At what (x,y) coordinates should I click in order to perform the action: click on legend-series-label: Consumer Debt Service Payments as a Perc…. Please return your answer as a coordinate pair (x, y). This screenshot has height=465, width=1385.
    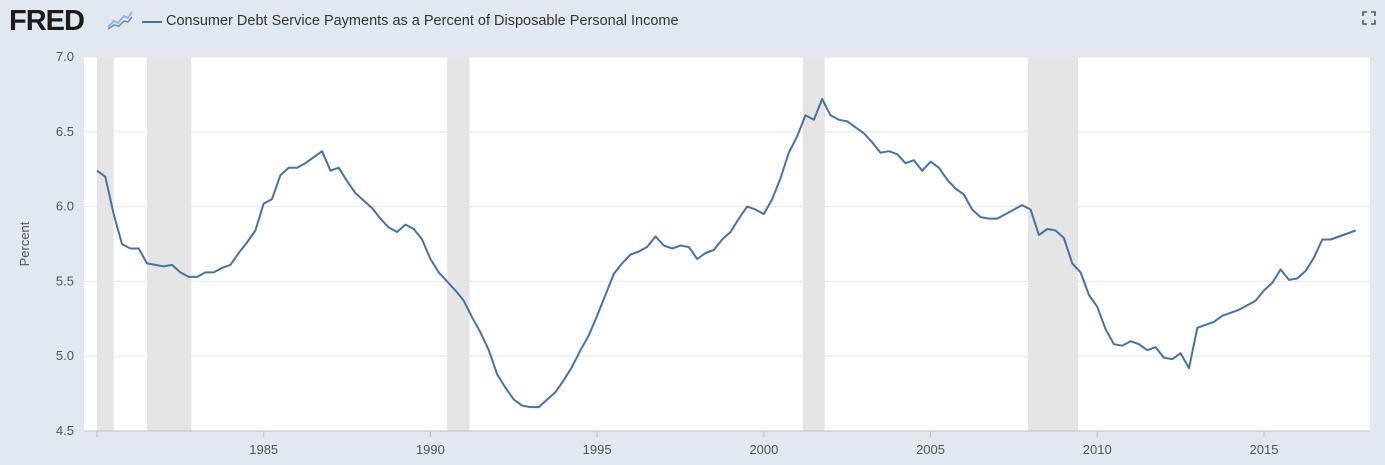
    Looking at the image, I should click on (422, 21).